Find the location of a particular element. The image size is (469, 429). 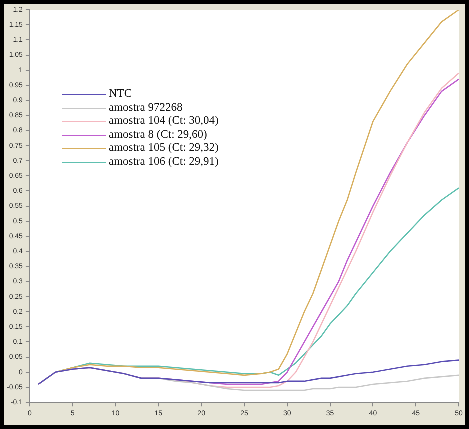

legend-label: amostra 104 (Ct: 30,04) is located at coordinates (164, 121).